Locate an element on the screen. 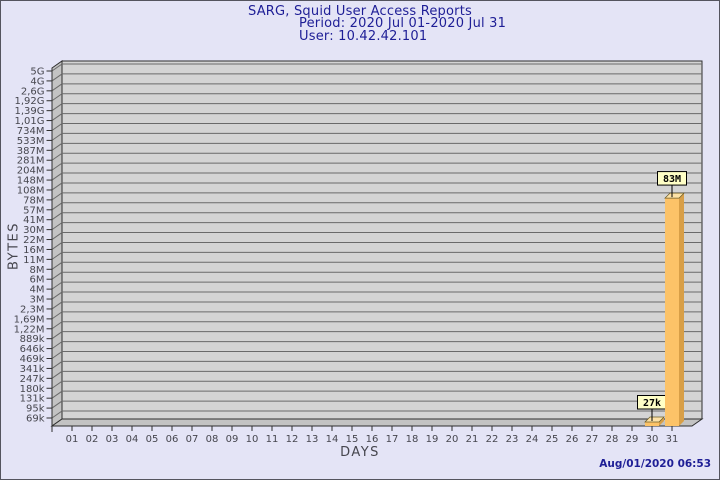 Image resolution: width=720 pixels, height=480 pixels. report-title: SARG, Squid User Access Reports is located at coordinates (360, 11).